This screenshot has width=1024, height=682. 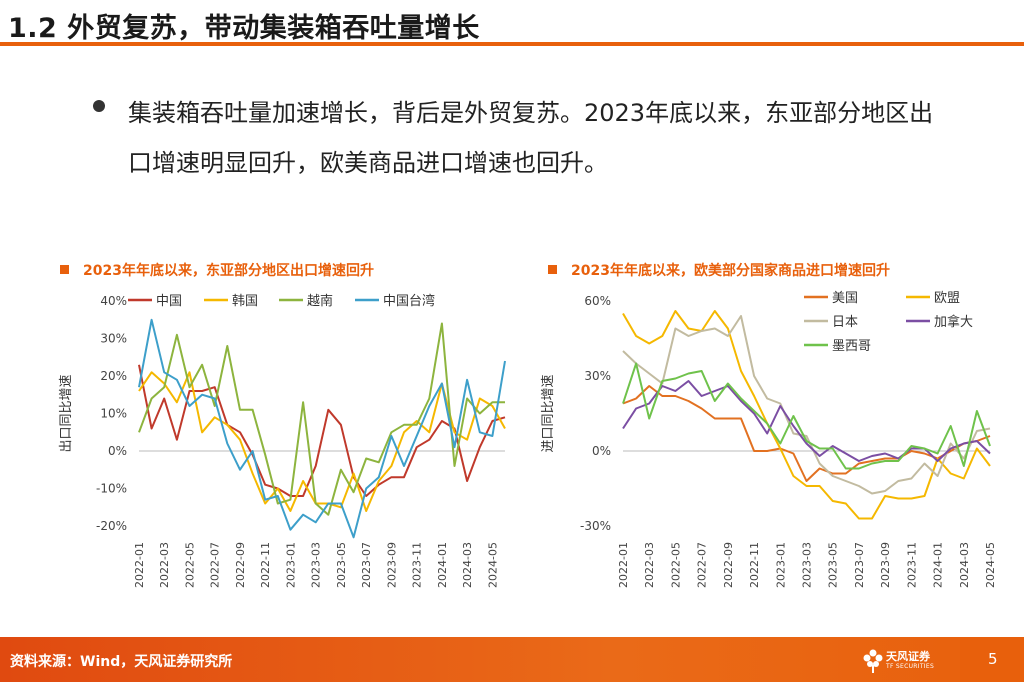 I want to click on chart-1-legend-label: 韩国, so click(x=245, y=301).